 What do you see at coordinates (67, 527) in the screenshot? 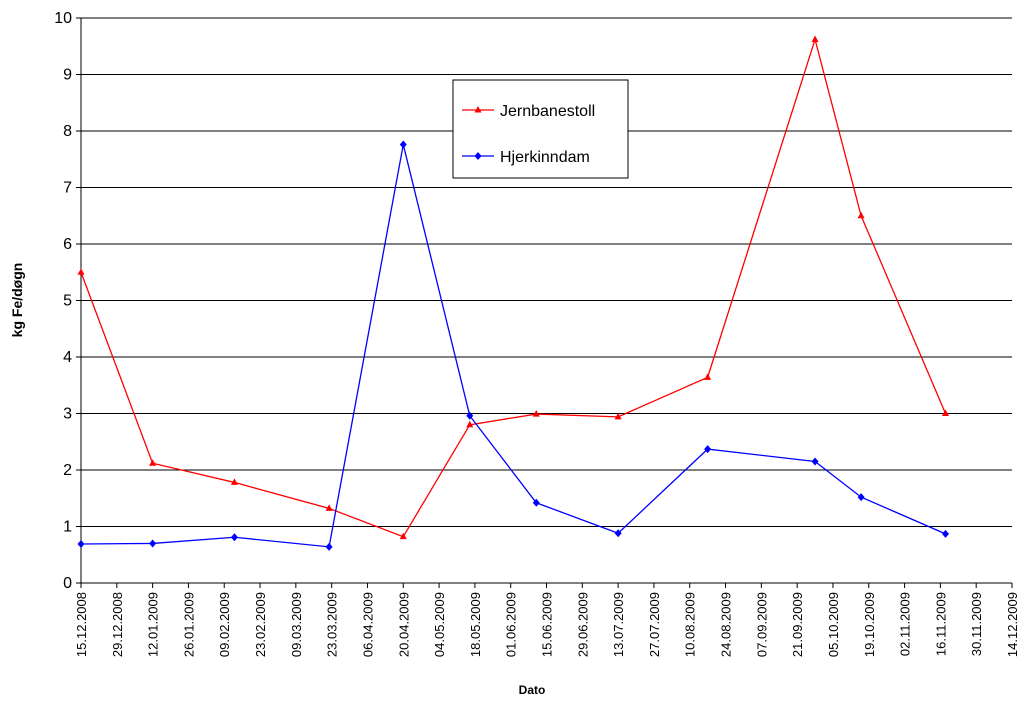
I see `y-tick-label: 1` at bounding box center [67, 527].